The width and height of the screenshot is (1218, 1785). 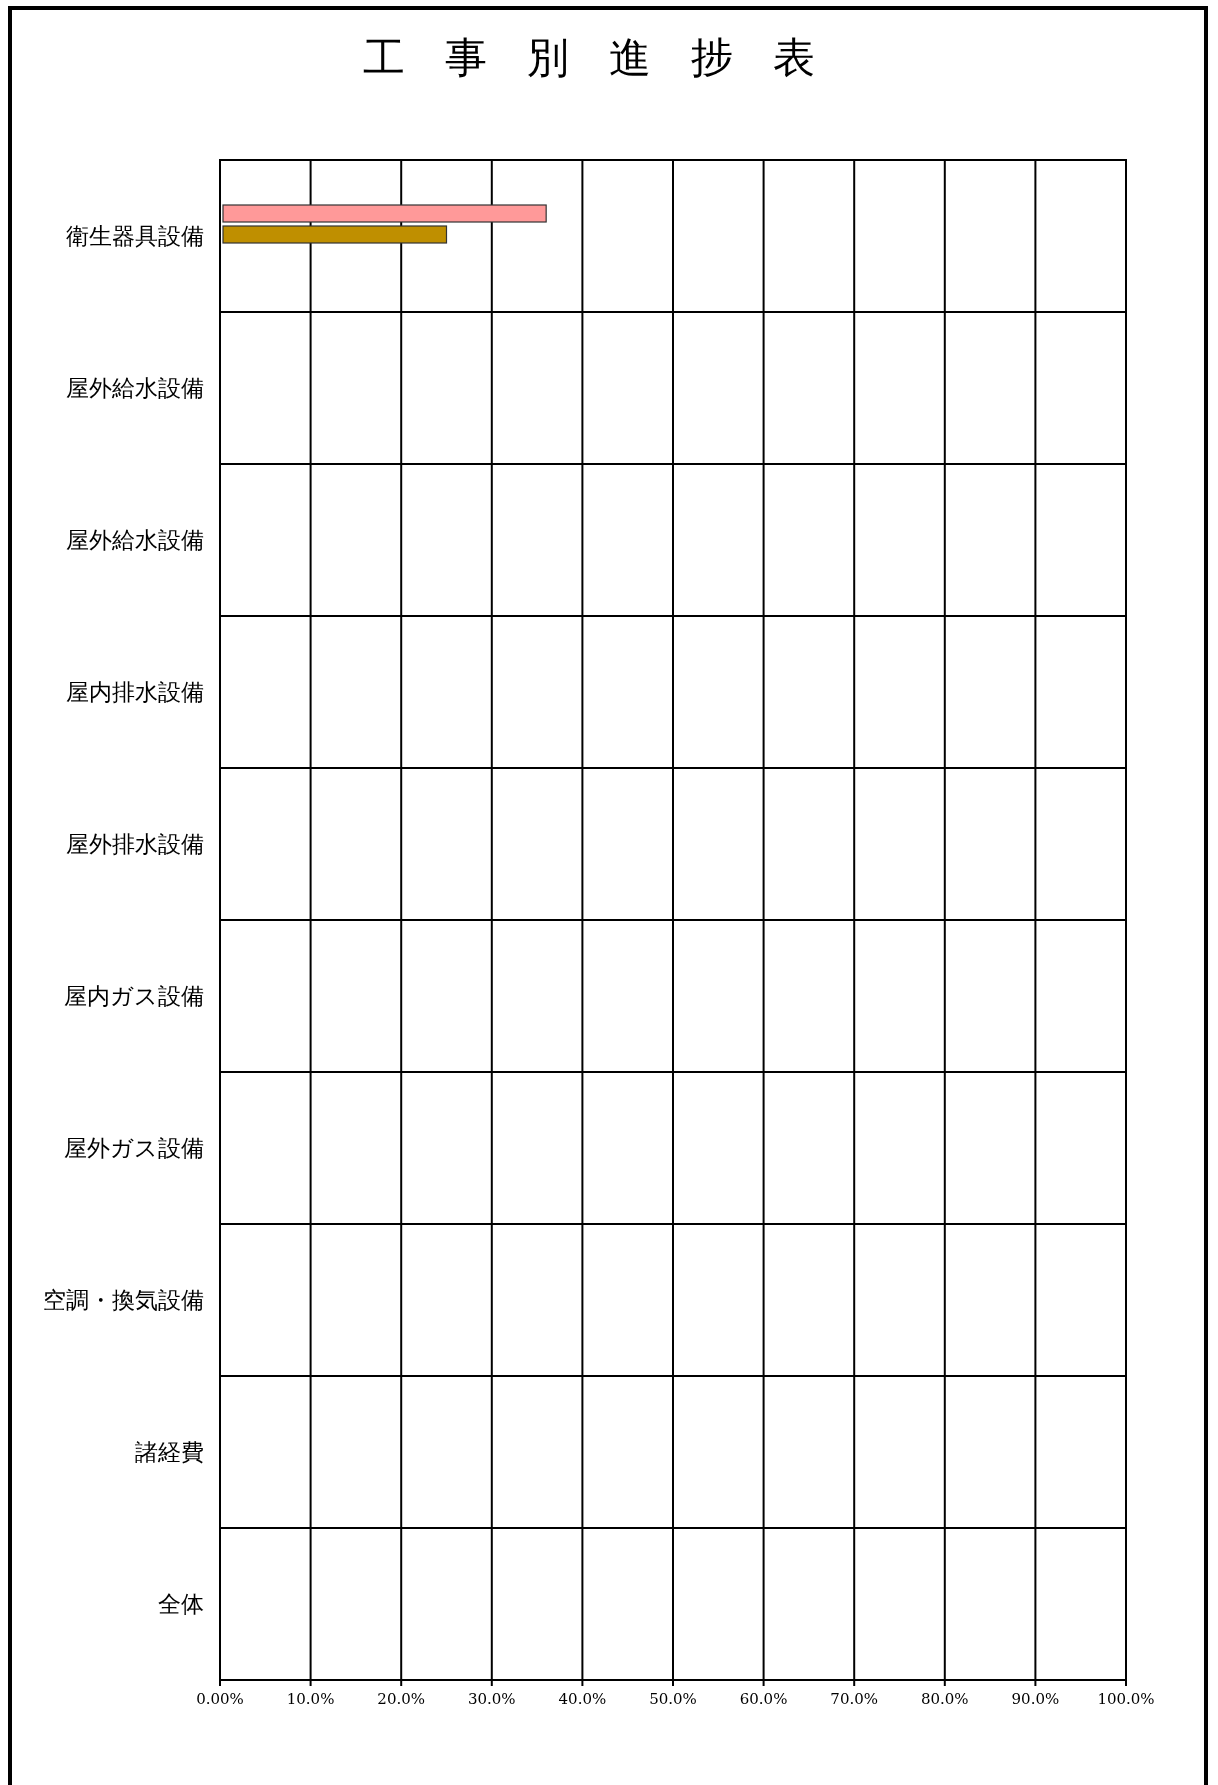 What do you see at coordinates (763, 1699) in the screenshot?
I see `x-tick-label: 60.0%` at bounding box center [763, 1699].